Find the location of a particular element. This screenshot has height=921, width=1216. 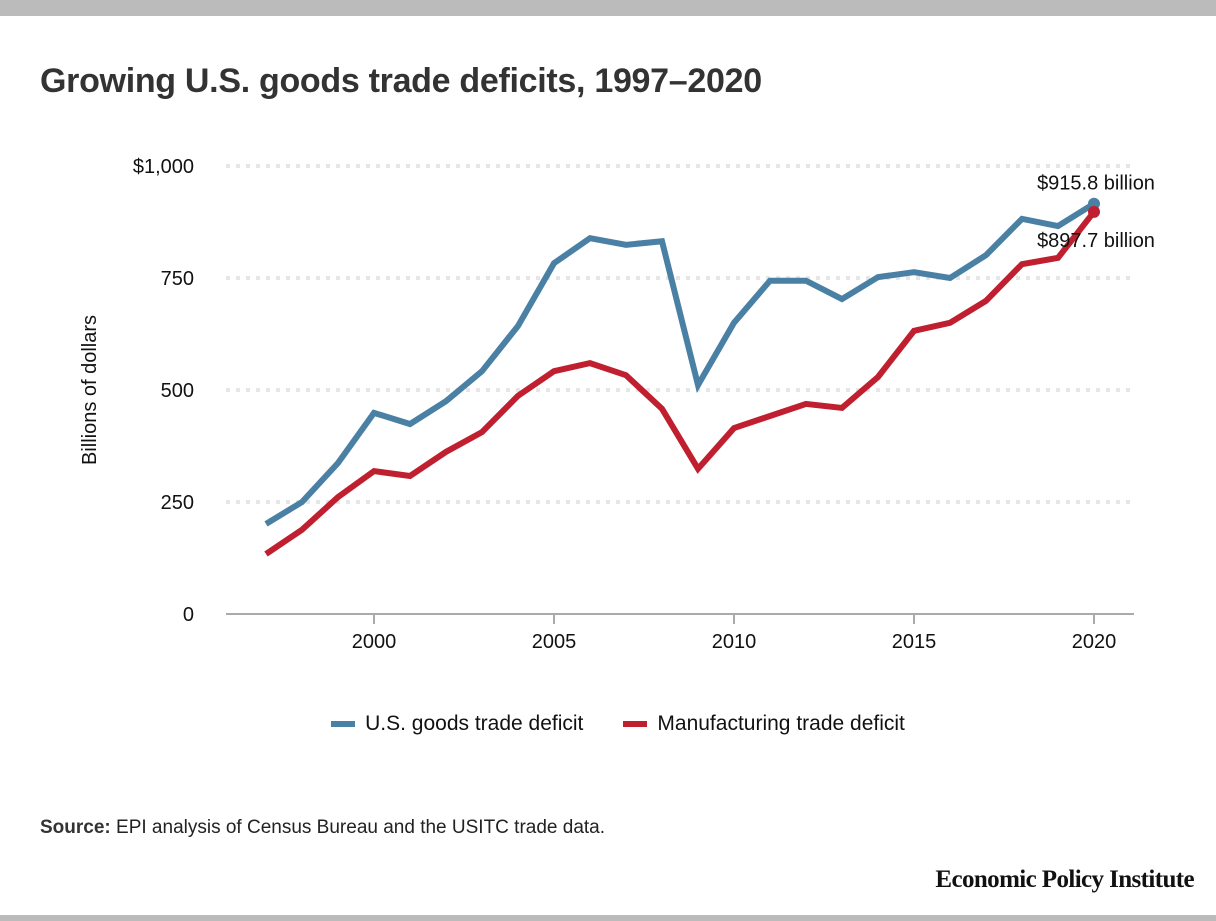

legend-item-manufacturing: Manufacturing trade deficit is located at coordinates (764, 724).